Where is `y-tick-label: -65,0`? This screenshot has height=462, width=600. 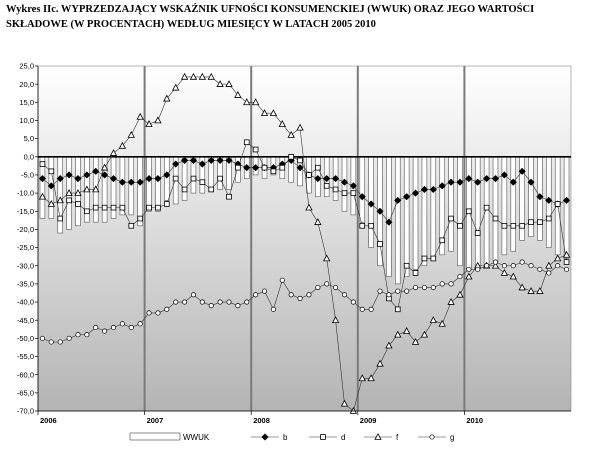 y-tick-label: -65,0 is located at coordinates (25, 392).